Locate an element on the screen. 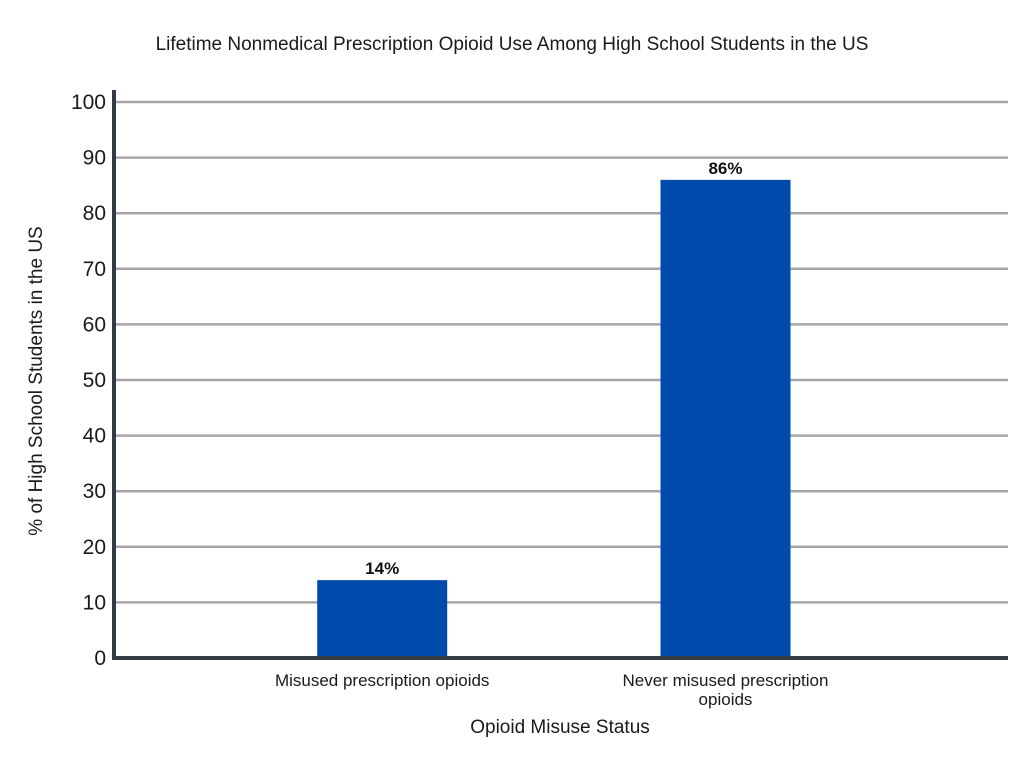 The height and width of the screenshot is (768, 1024). y-tick-label: 0 is located at coordinates (100, 658).